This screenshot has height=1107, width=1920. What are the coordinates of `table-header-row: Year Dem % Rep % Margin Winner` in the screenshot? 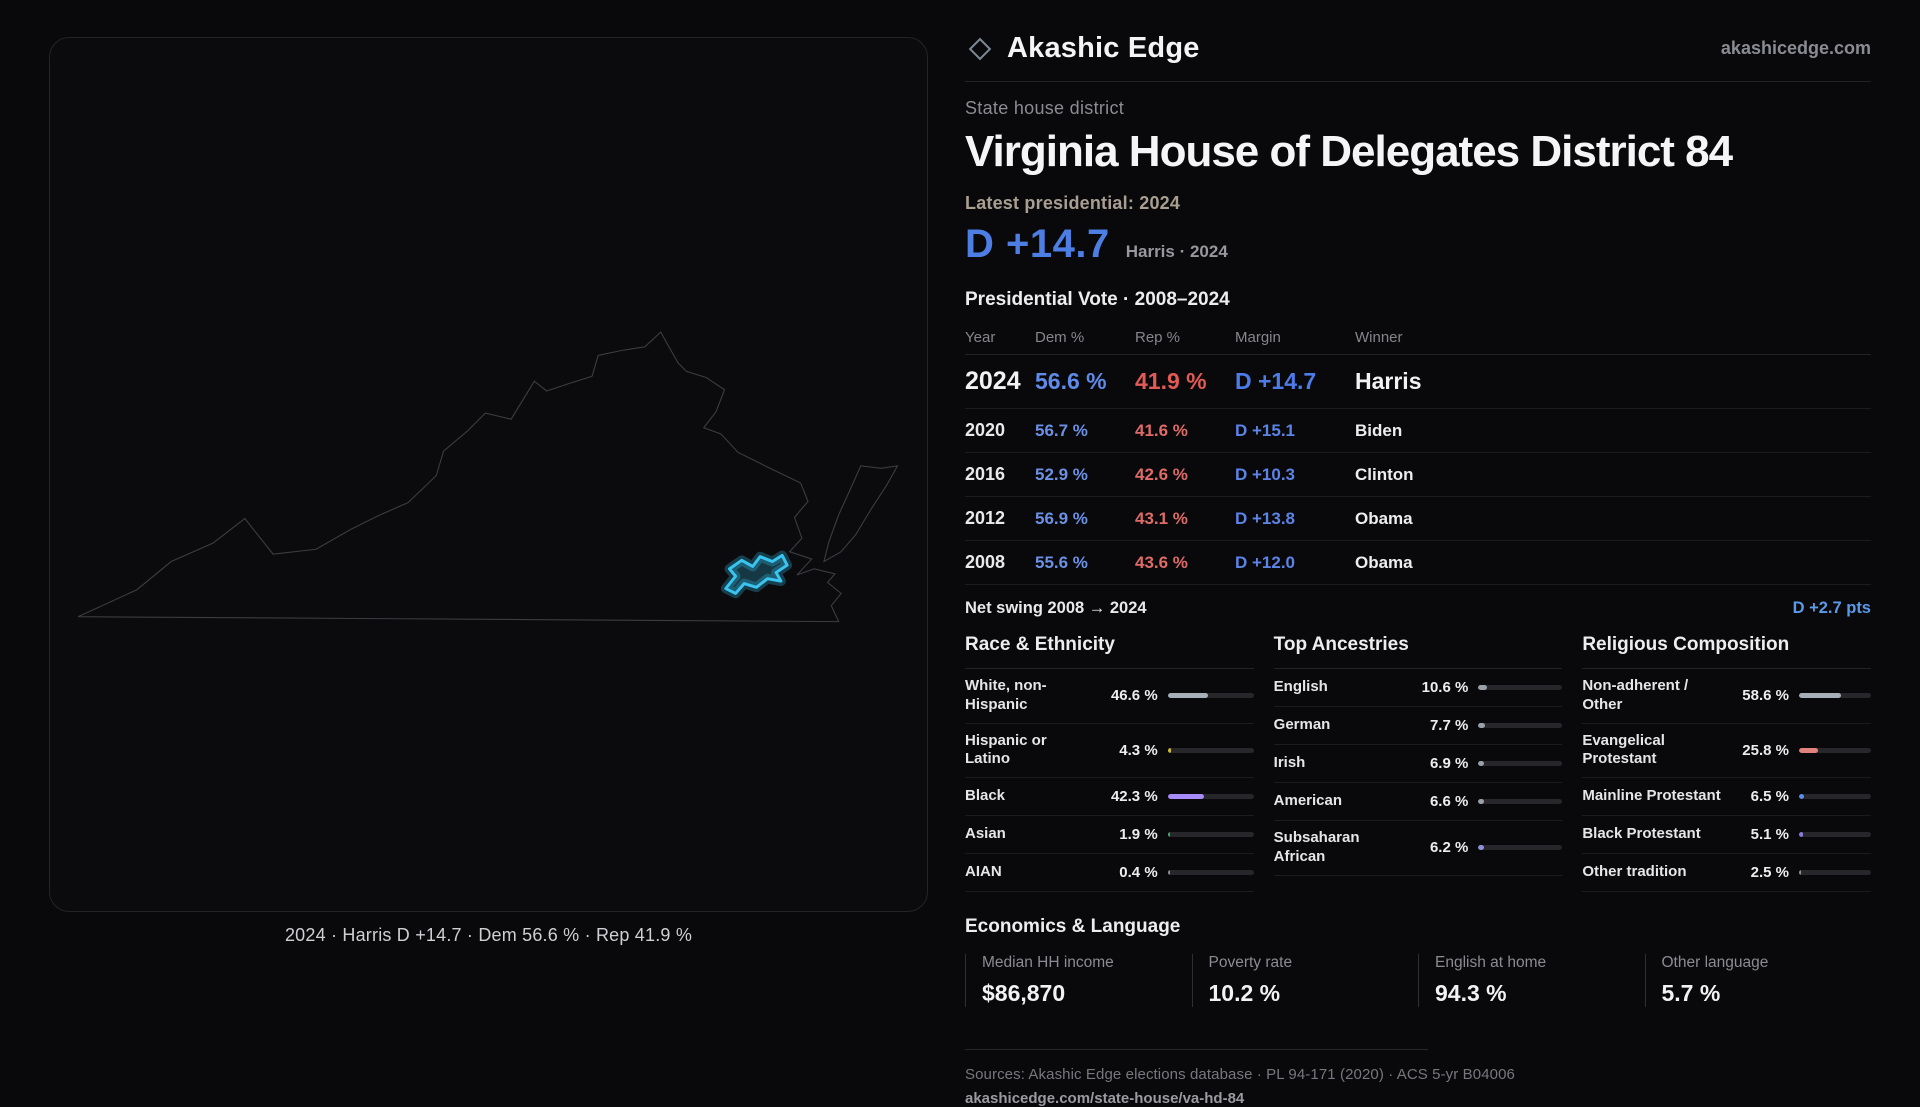 It's located at (1418, 338).